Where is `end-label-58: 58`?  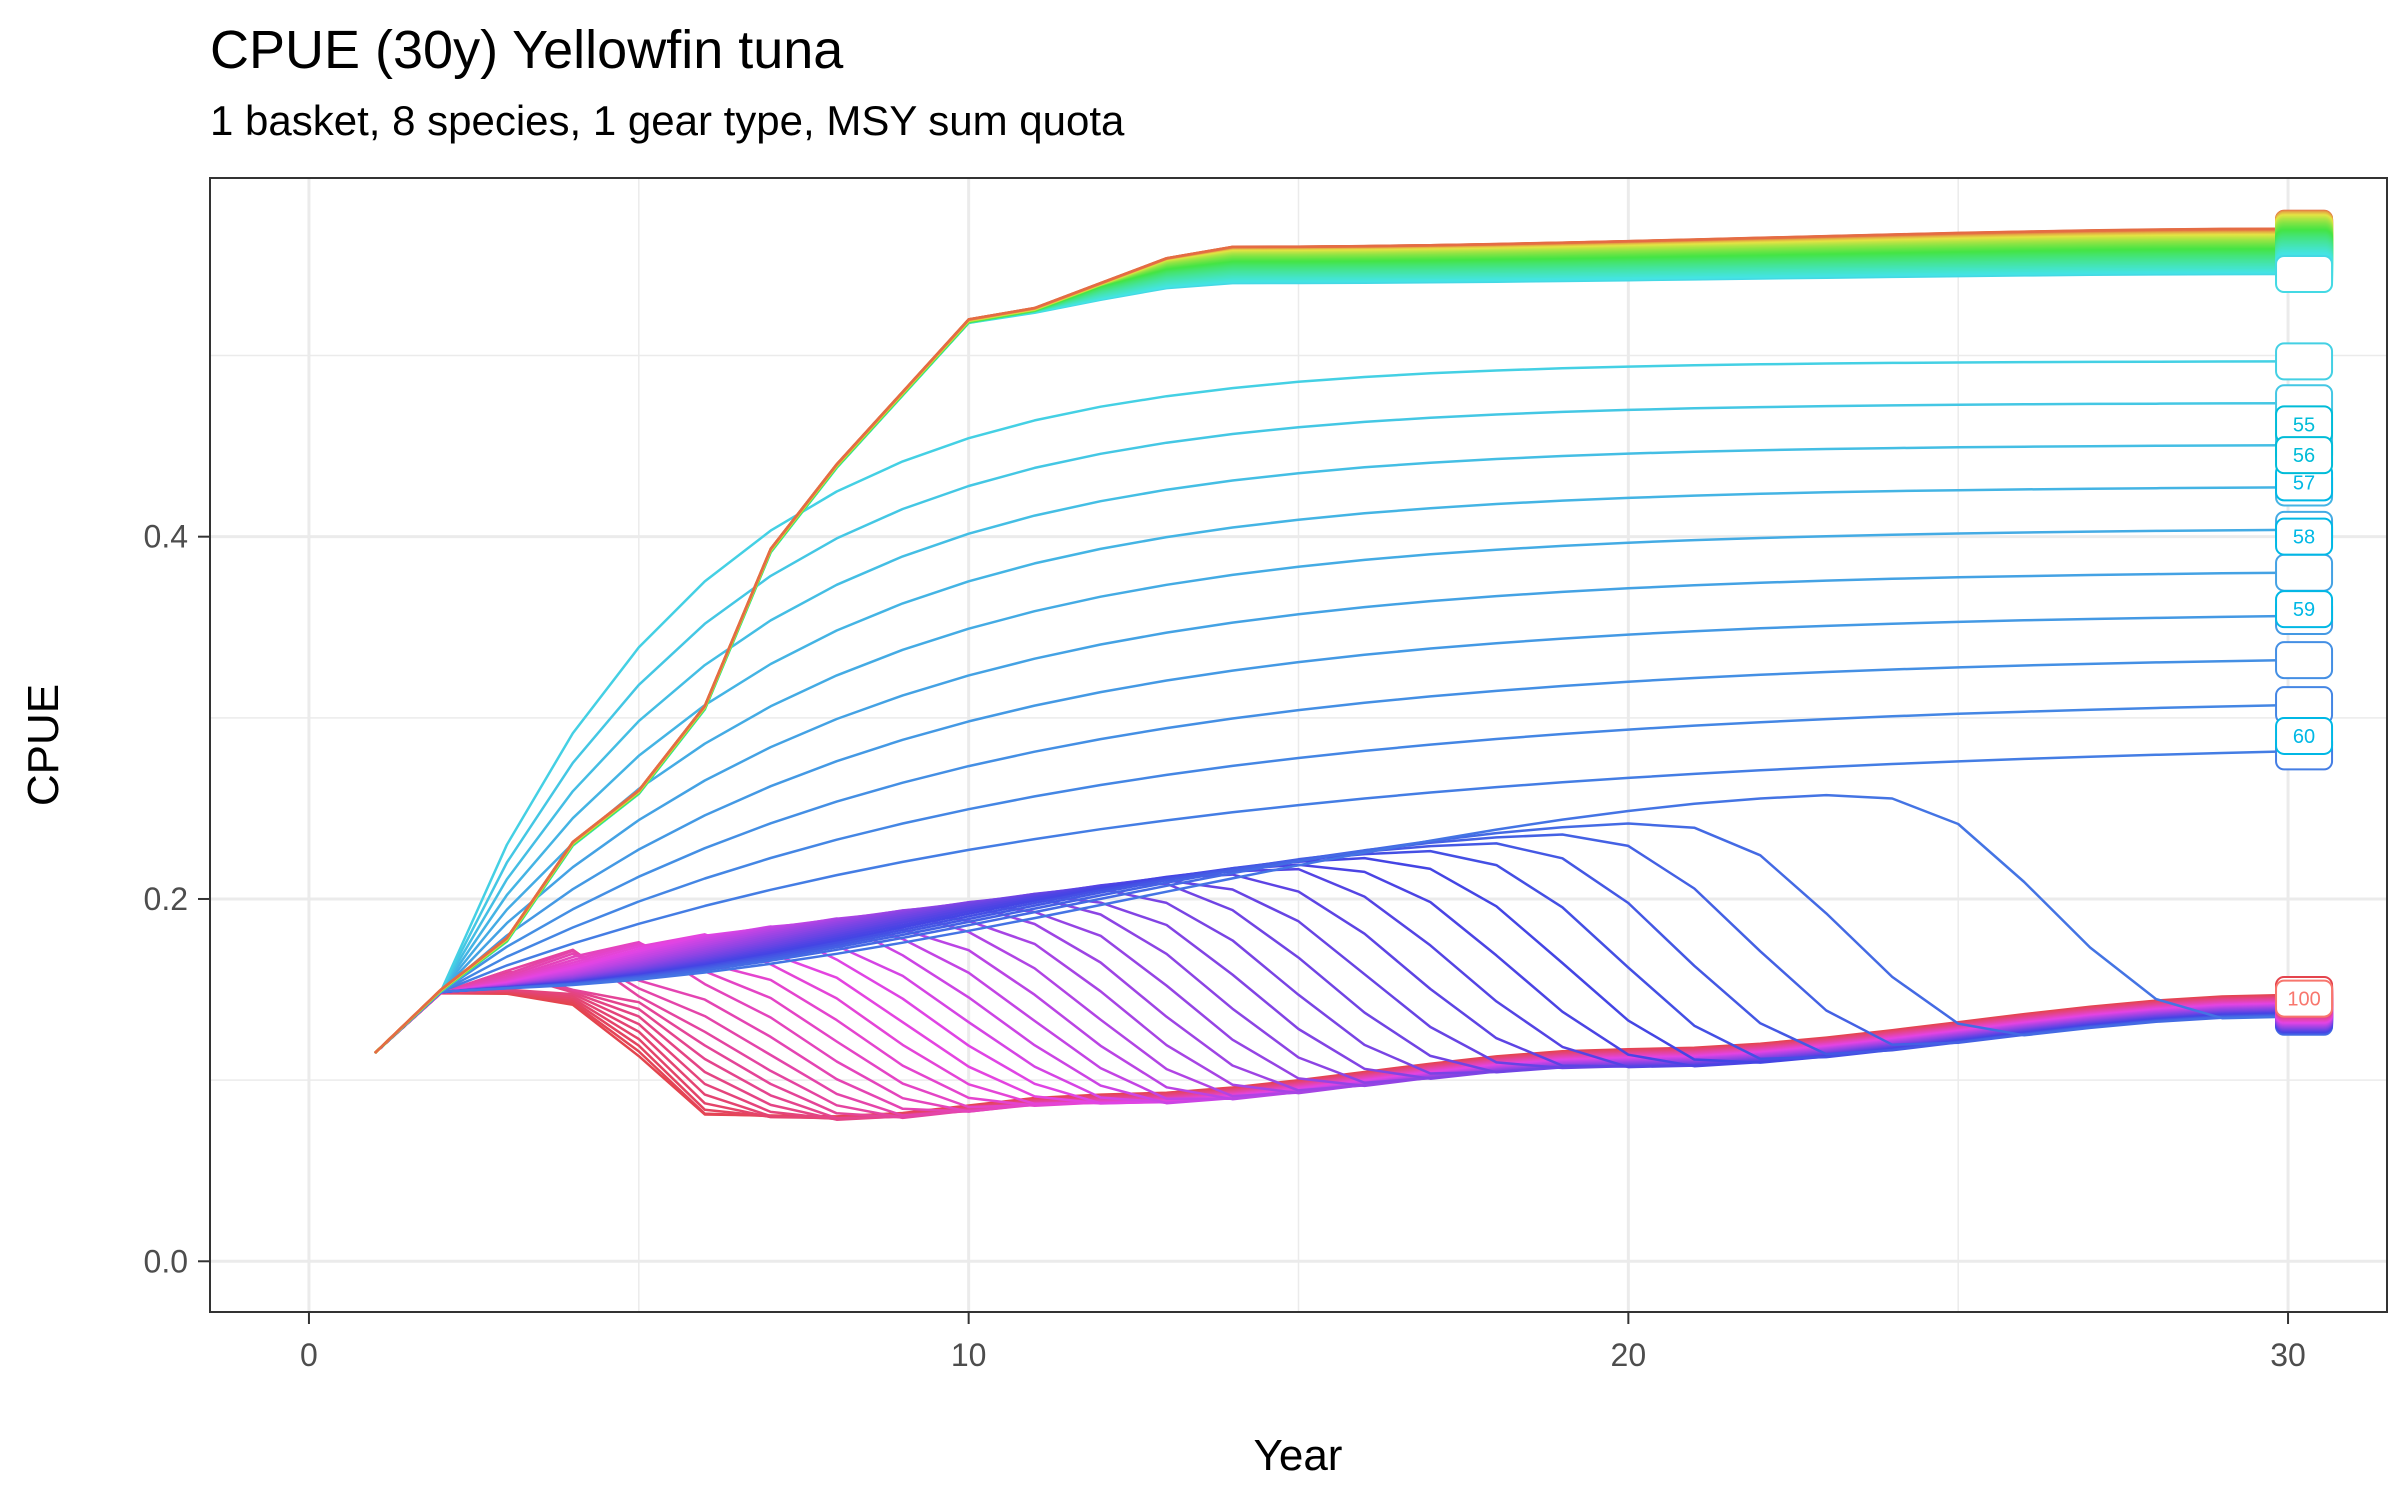
end-label-58: 58 is located at coordinates (2304, 538).